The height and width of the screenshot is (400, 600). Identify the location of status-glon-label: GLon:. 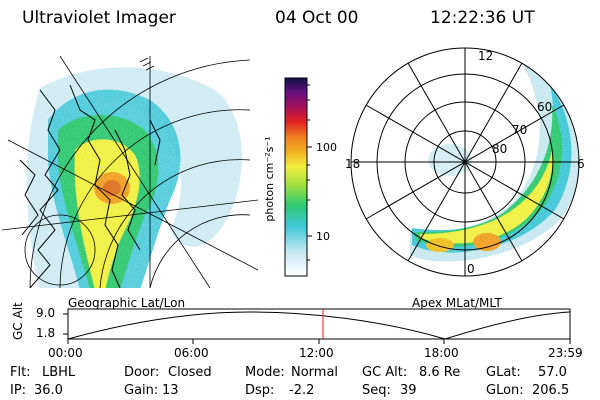
(505, 390).